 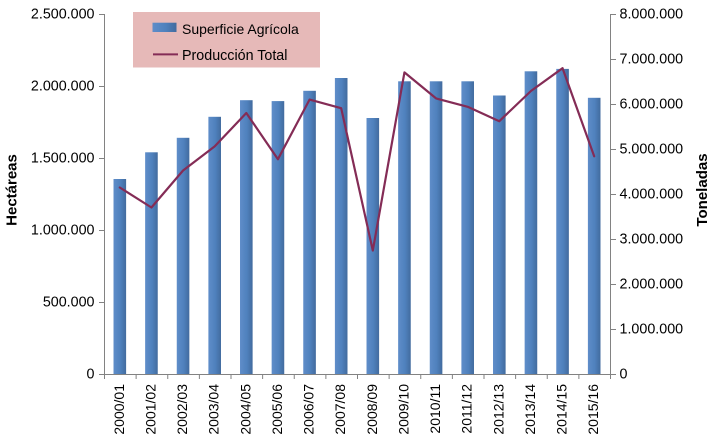 What do you see at coordinates (498, 409) in the screenshot?
I see `svg-text: 2012/13` at bounding box center [498, 409].